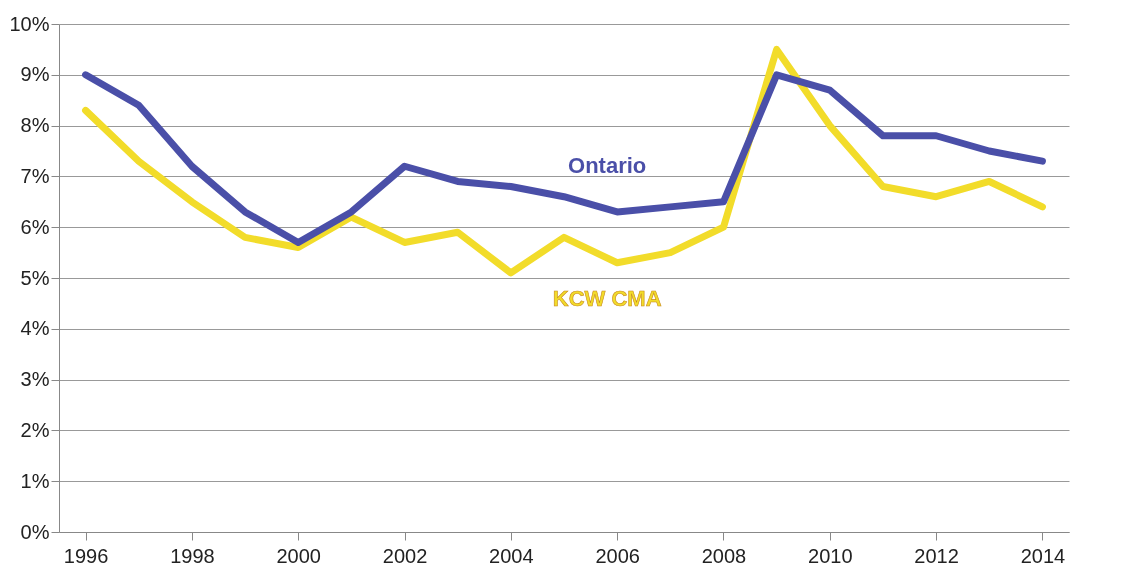 This screenshot has height=573, width=1124. I want to click on x-tick-label: 2002, so click(405, 555).